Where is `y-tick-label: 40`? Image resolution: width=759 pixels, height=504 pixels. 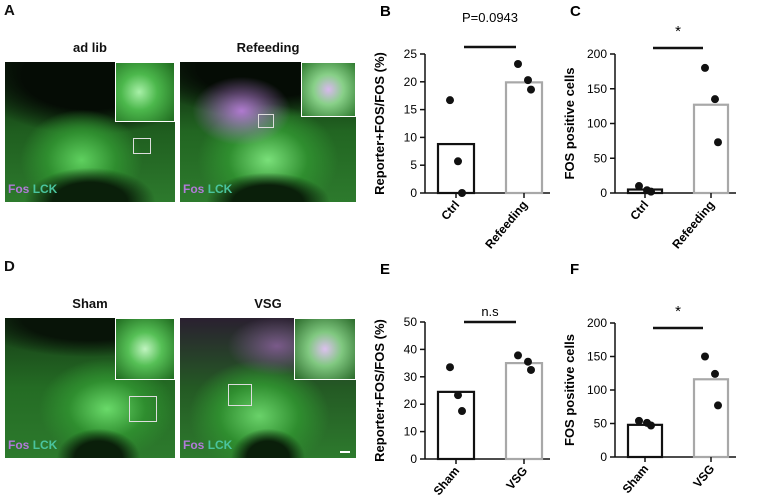
y-tick-label: 40 is located at coordinates (411, 349).